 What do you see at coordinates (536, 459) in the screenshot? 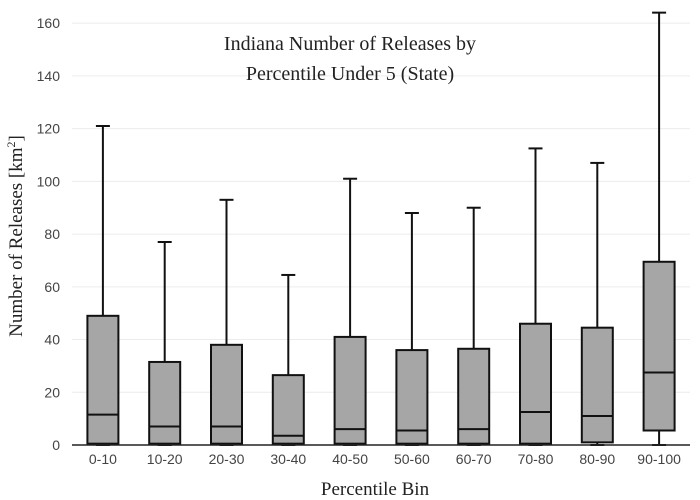
I see `x-tick-label: 70-80` at bounding box center [536, 459].